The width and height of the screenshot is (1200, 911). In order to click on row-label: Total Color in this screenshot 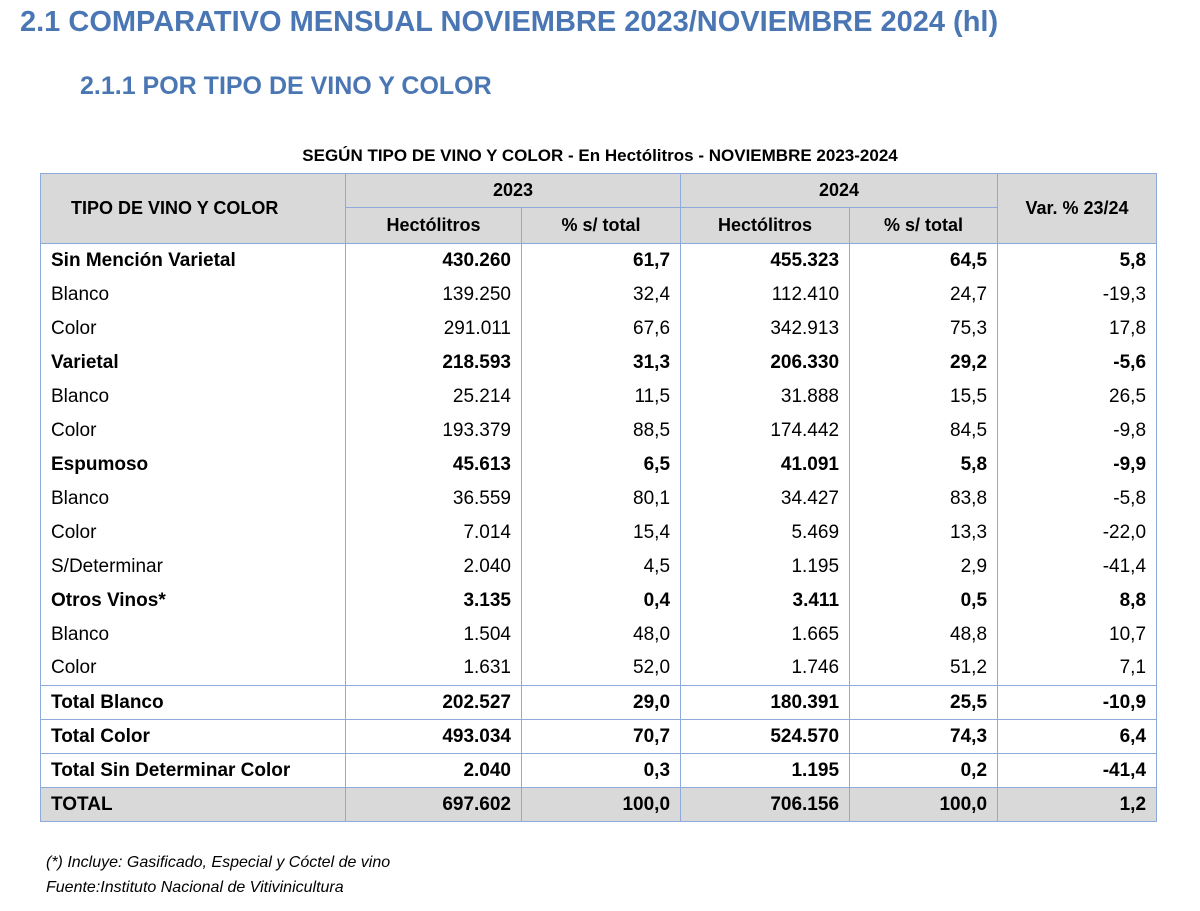, I will do `click(193, 736)`.